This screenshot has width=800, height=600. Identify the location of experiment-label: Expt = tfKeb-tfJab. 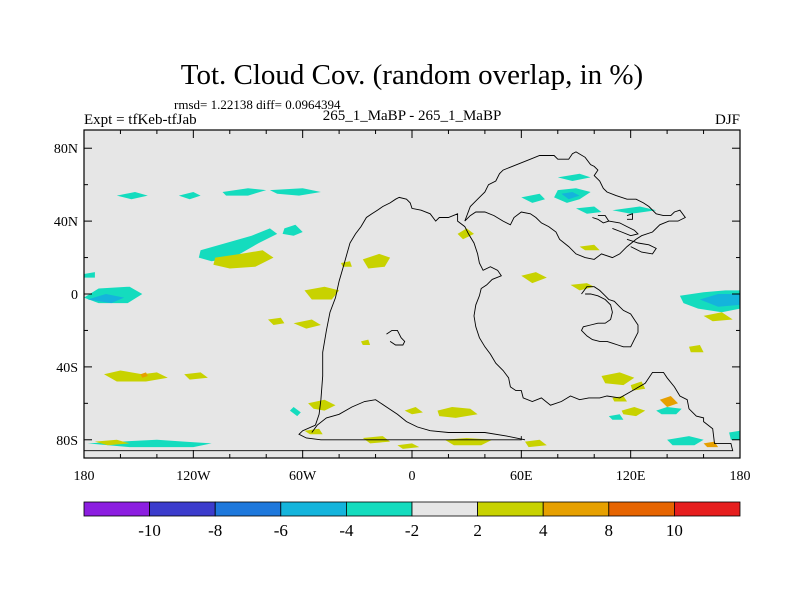
(140, 120).